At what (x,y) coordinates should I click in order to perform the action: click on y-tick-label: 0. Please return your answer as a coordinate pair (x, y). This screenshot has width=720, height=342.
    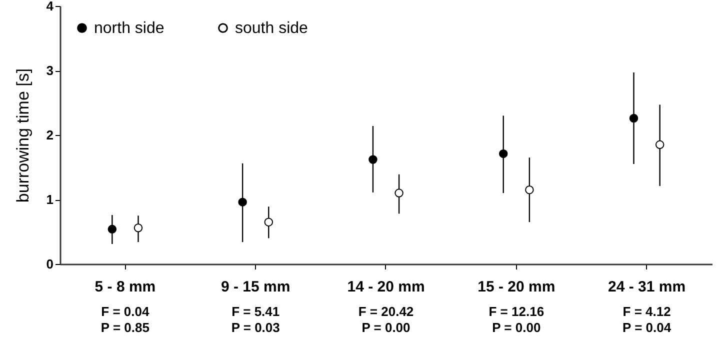
    Looking at the image, I should click on (50, 264).